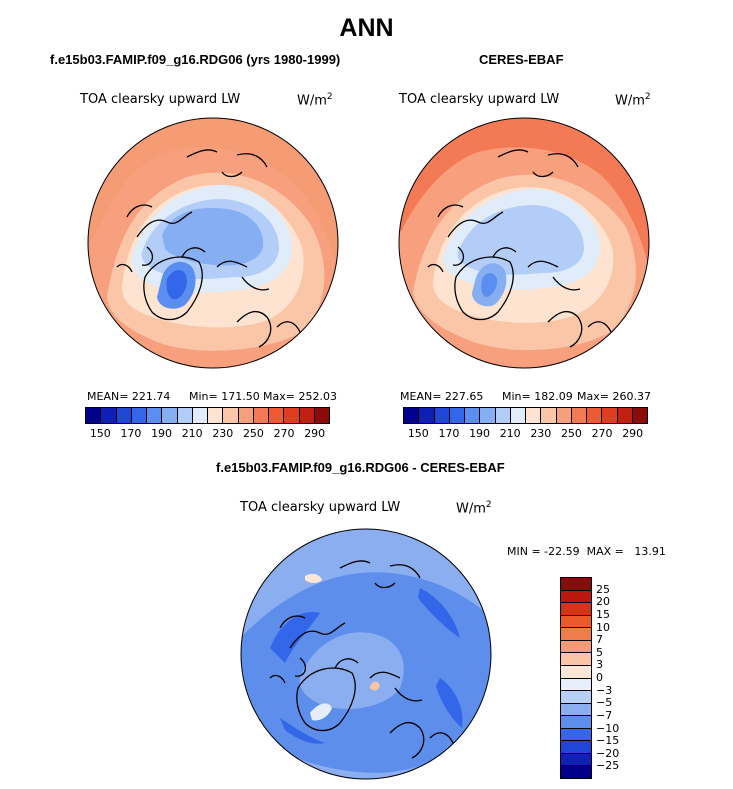 This screenshot has width=733, height=789. What do you see at coordinates (524, 243) in the screenshot?
I see `obs-polar-map` at bounding box center [524, 243].